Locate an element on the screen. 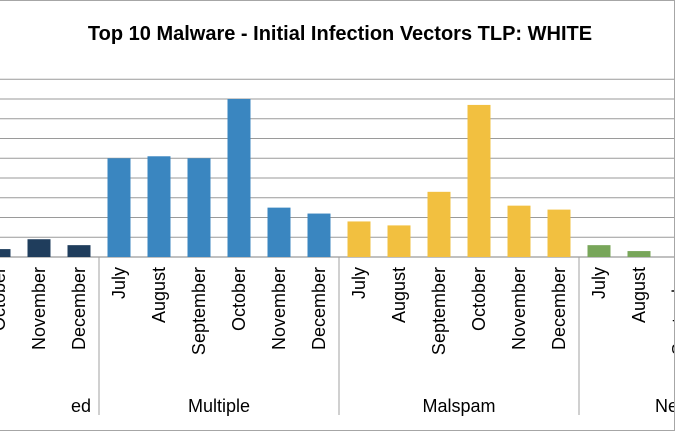  bar-malspam-november is located at coordinates (519, 231).